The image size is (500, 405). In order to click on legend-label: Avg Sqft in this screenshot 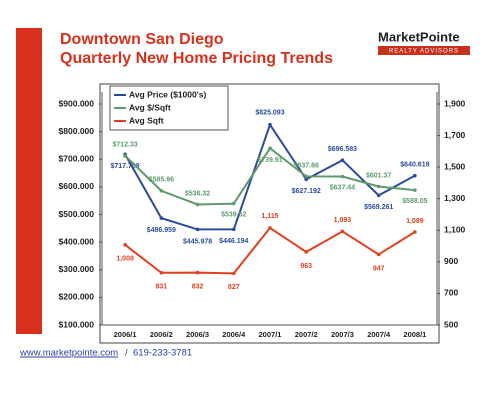, I will do `click(146, 120)`.